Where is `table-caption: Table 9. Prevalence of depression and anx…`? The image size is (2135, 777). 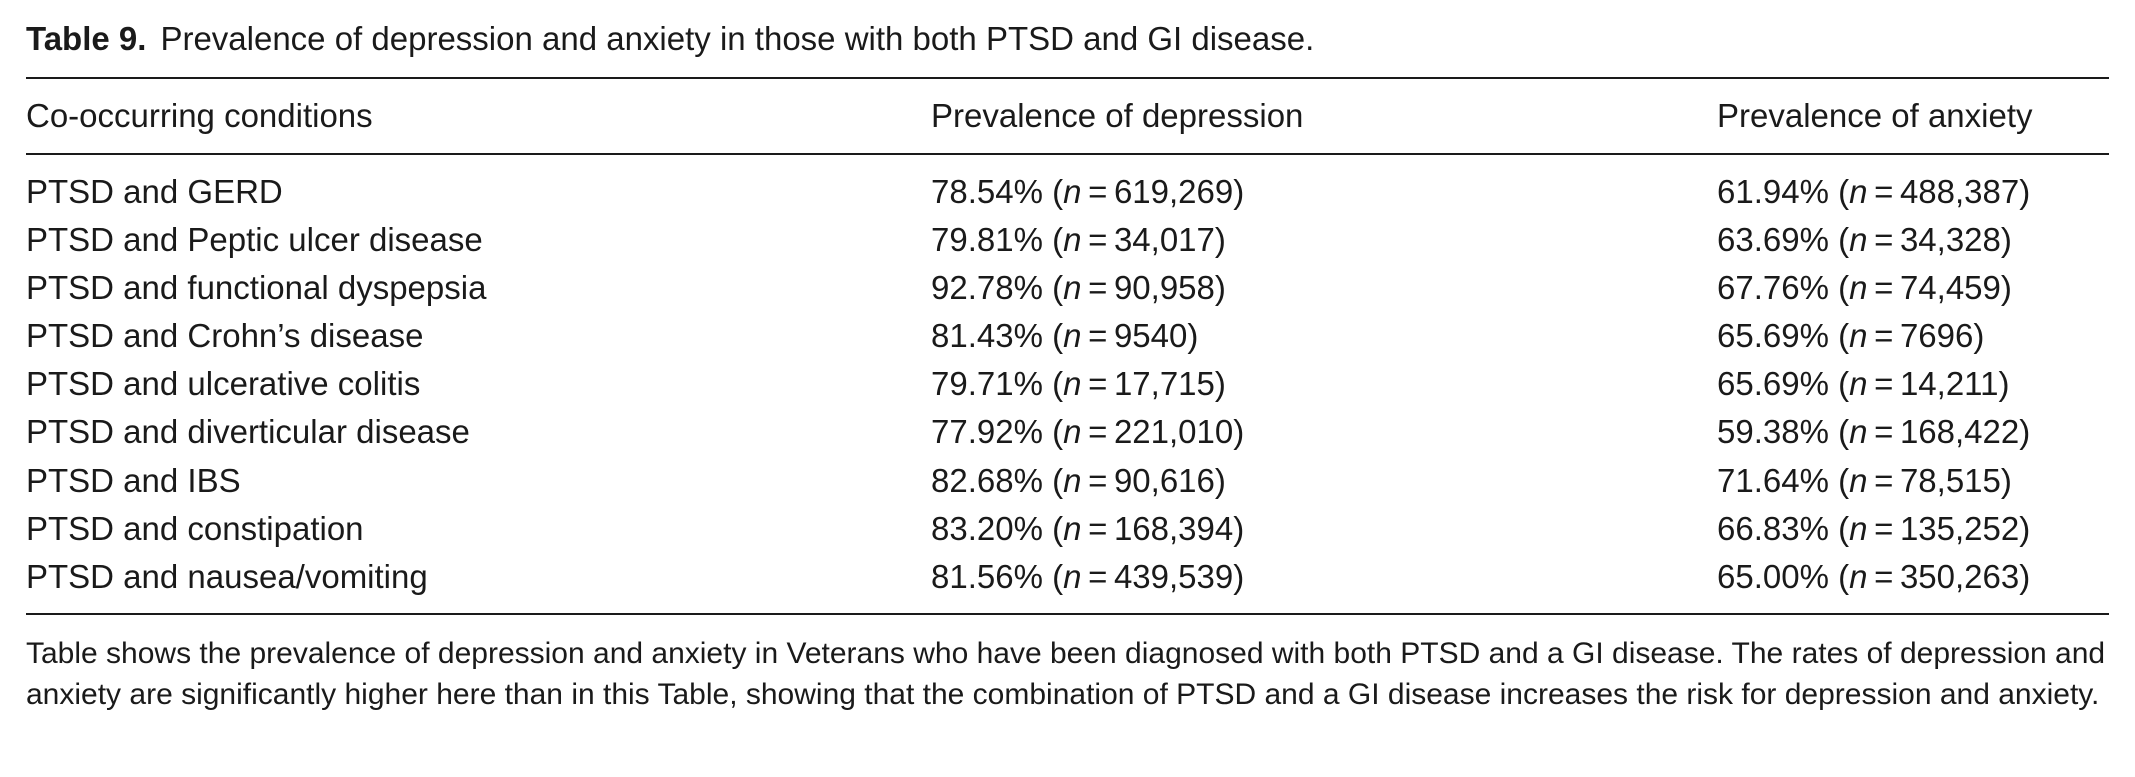 table-caption: Table 9. Prevalence of depression and anx… is located at coordinates (670, 39).